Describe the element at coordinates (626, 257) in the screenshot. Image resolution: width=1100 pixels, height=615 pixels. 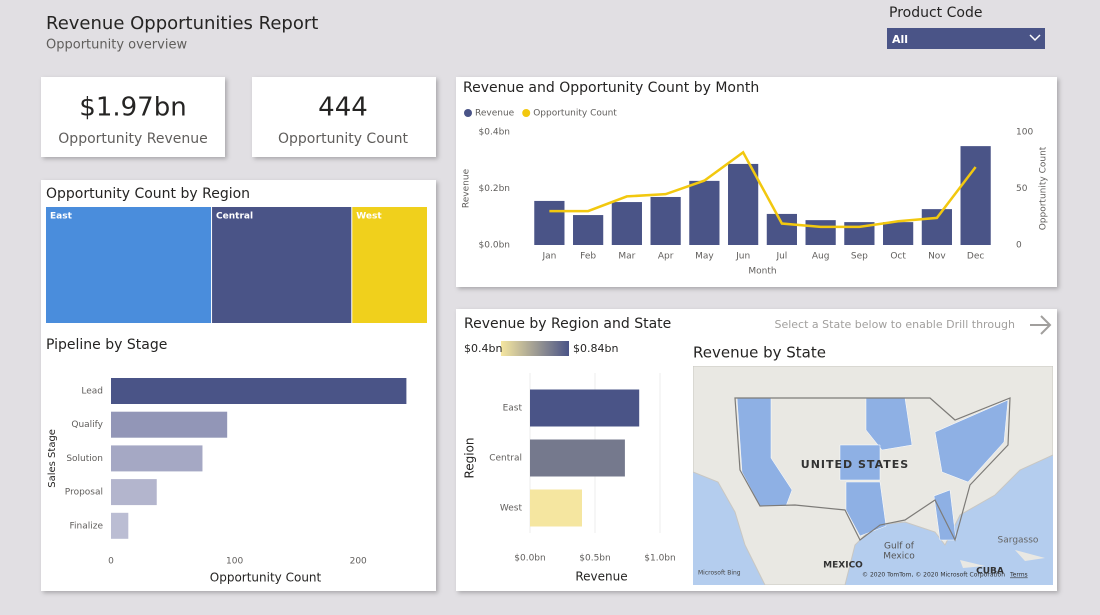
I see `x-tick-label: Mar` at that location.